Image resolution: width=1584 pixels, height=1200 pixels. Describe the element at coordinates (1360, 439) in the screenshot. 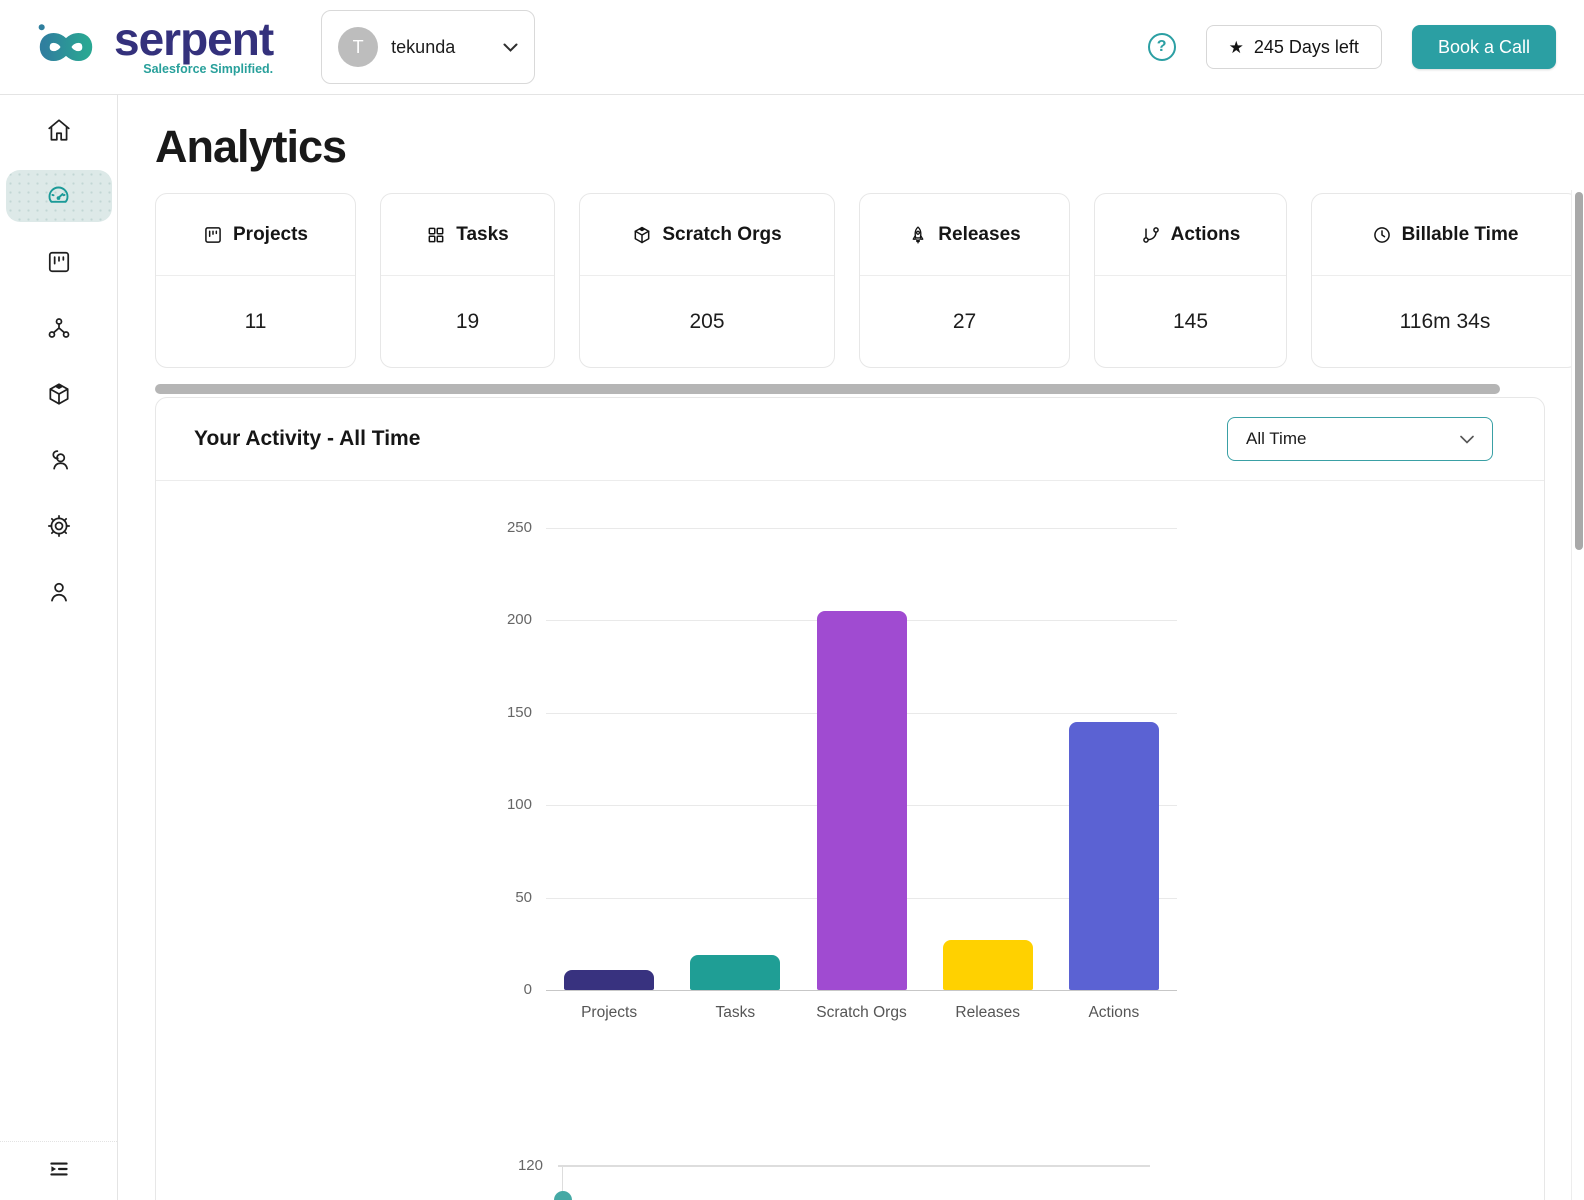

I see `time-range-select: All Time` at that location.